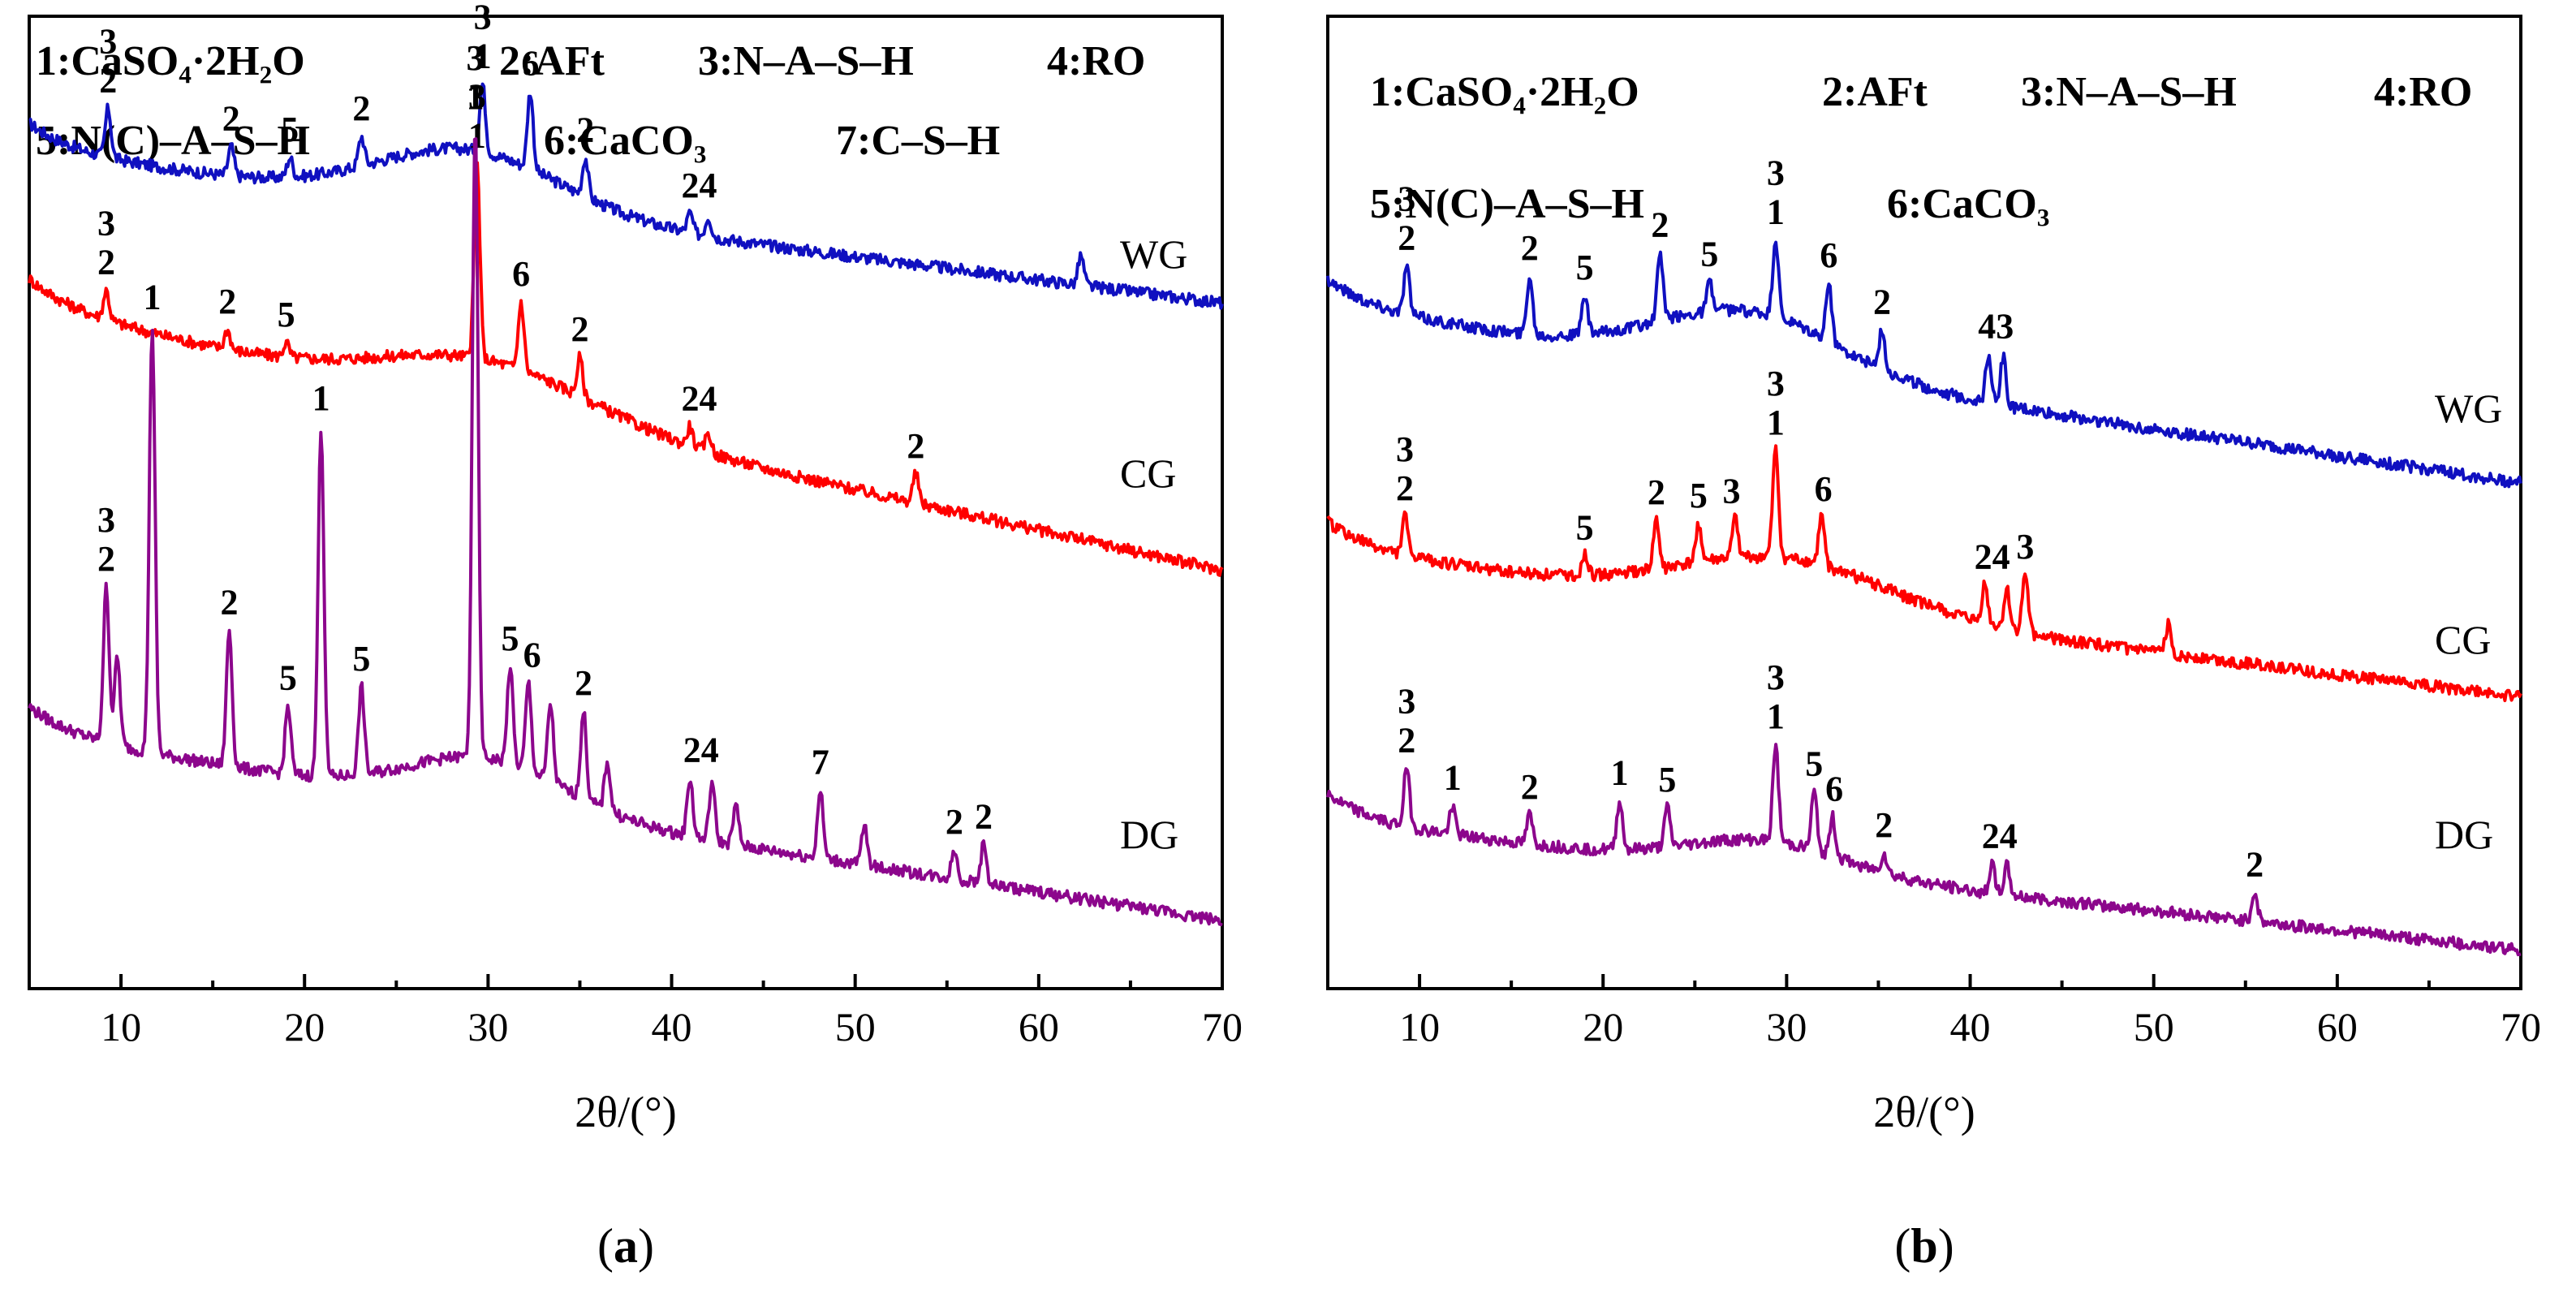 Image resolution: width=2576 pixels, height=1306 pixels. I want to click on panel-caption: (a), so click(626, 1246).